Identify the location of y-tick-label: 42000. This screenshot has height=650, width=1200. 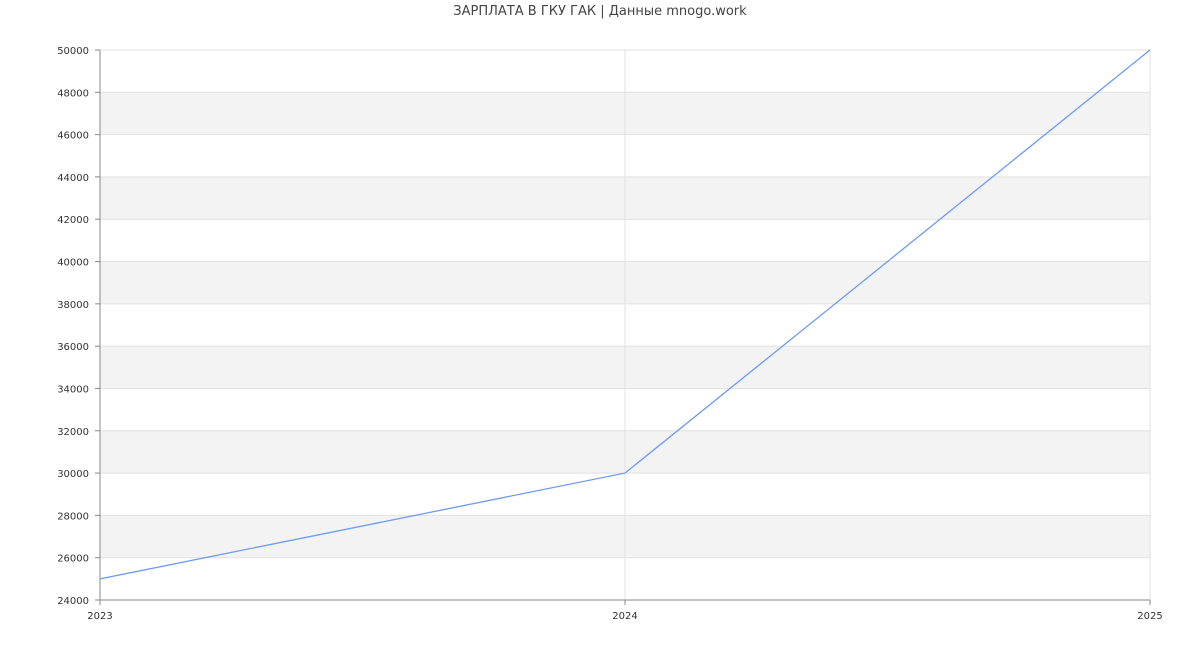
(73, 220).